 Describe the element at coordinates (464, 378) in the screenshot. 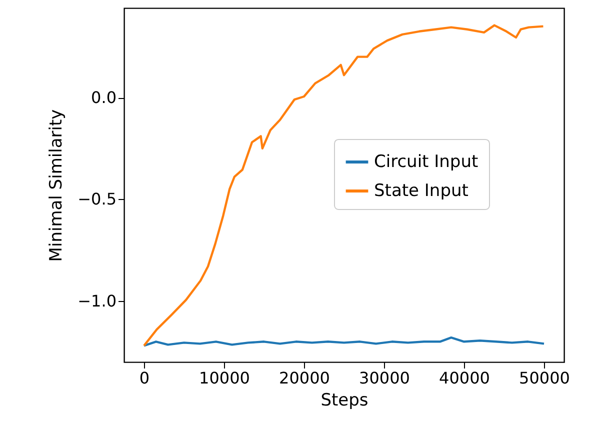

I see `x-tick-label: 40000` at that location.